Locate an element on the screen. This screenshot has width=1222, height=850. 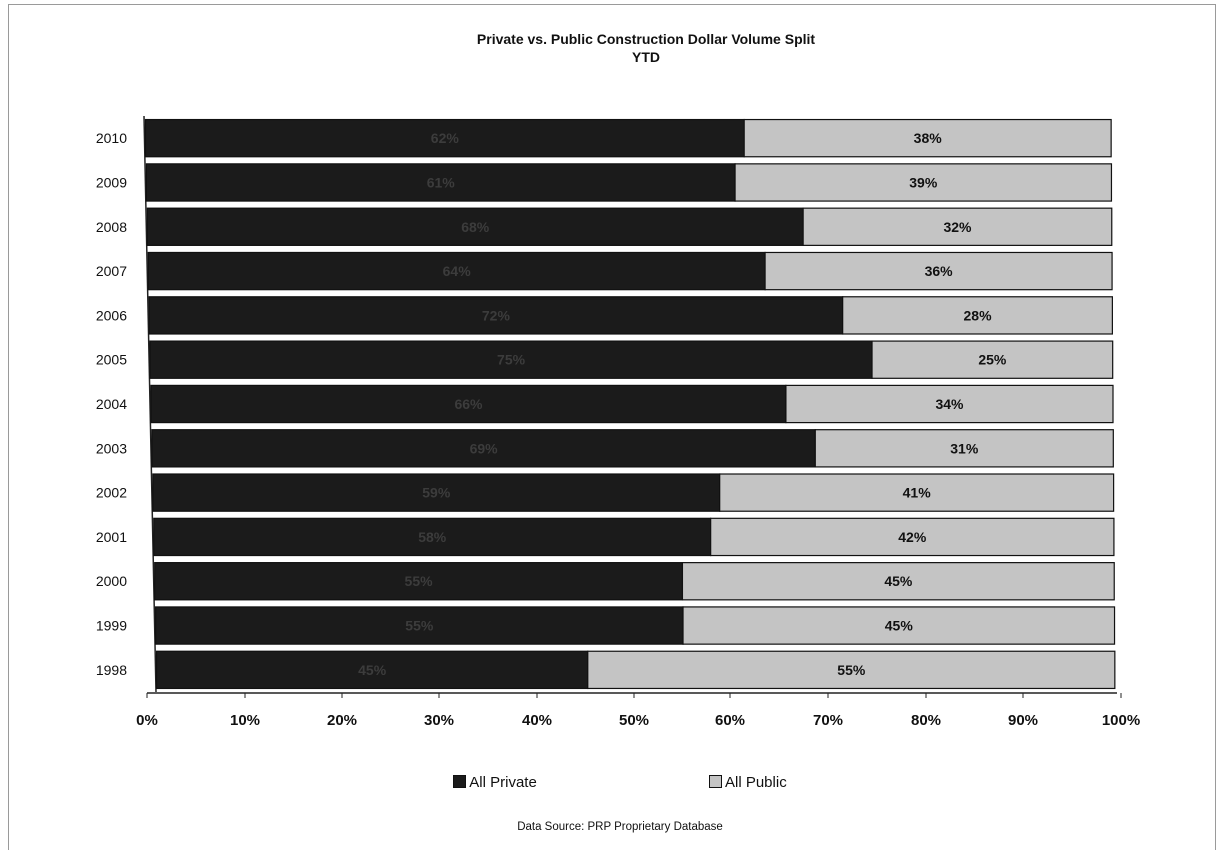
data-label-public-2007: 36% is located at coordinates (939, 271).